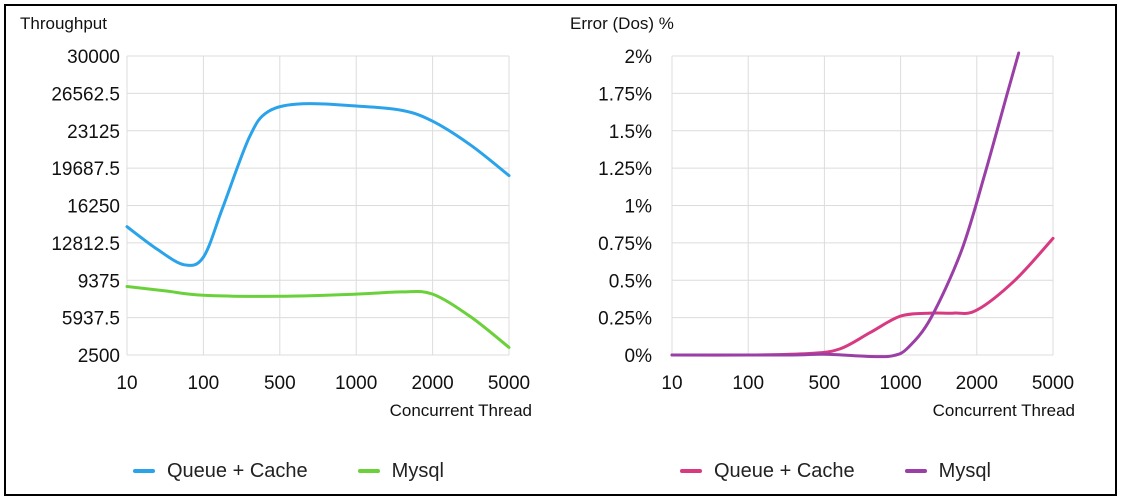 The height and width of the screenshot is (500, 1121). What do you see at coordinates (461, 410) in the screenshot?
I see `throughput-x-axis-label: Concurrent Thread` at bounding box center [461, 410].